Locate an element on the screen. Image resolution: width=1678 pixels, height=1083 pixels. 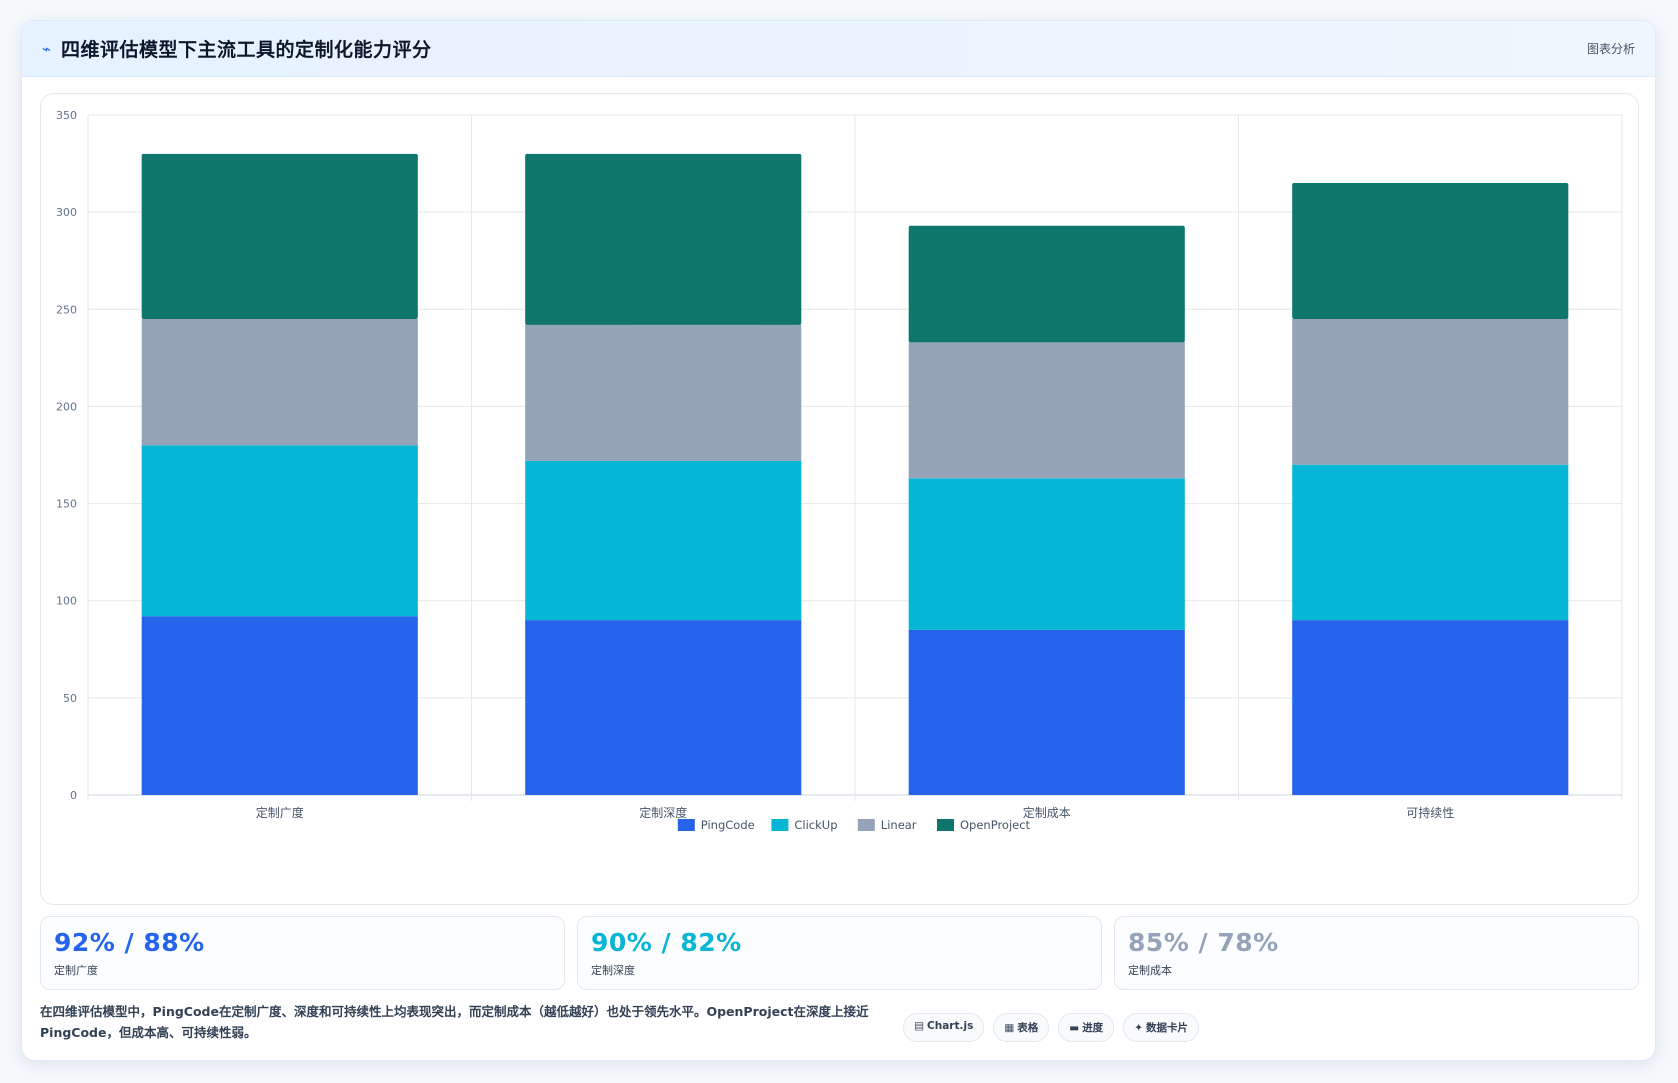
y-tick-label: 300 is located at coordinates (66, 212).